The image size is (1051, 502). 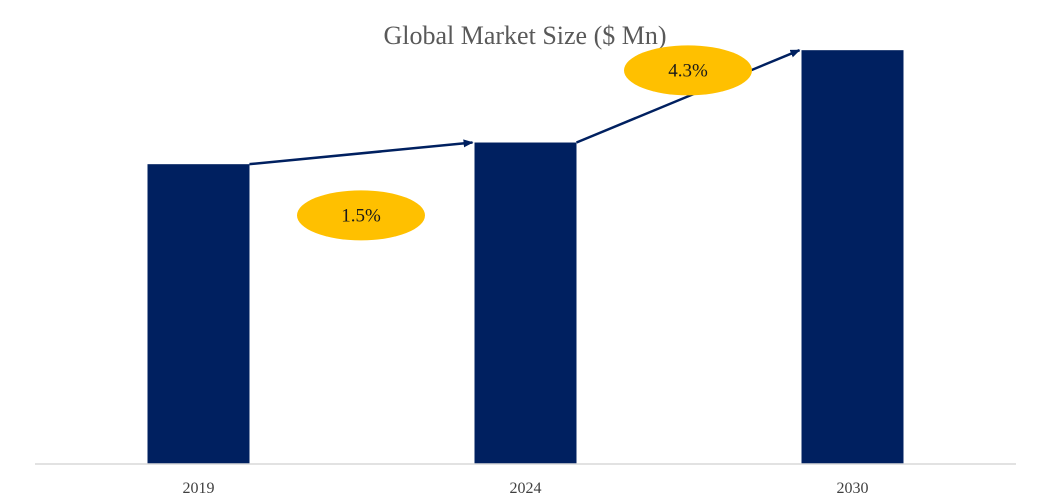 What do you see at coordinates (198, 314) in the screenshot?
I see `bar-2019` at bounding box center [198, 314].